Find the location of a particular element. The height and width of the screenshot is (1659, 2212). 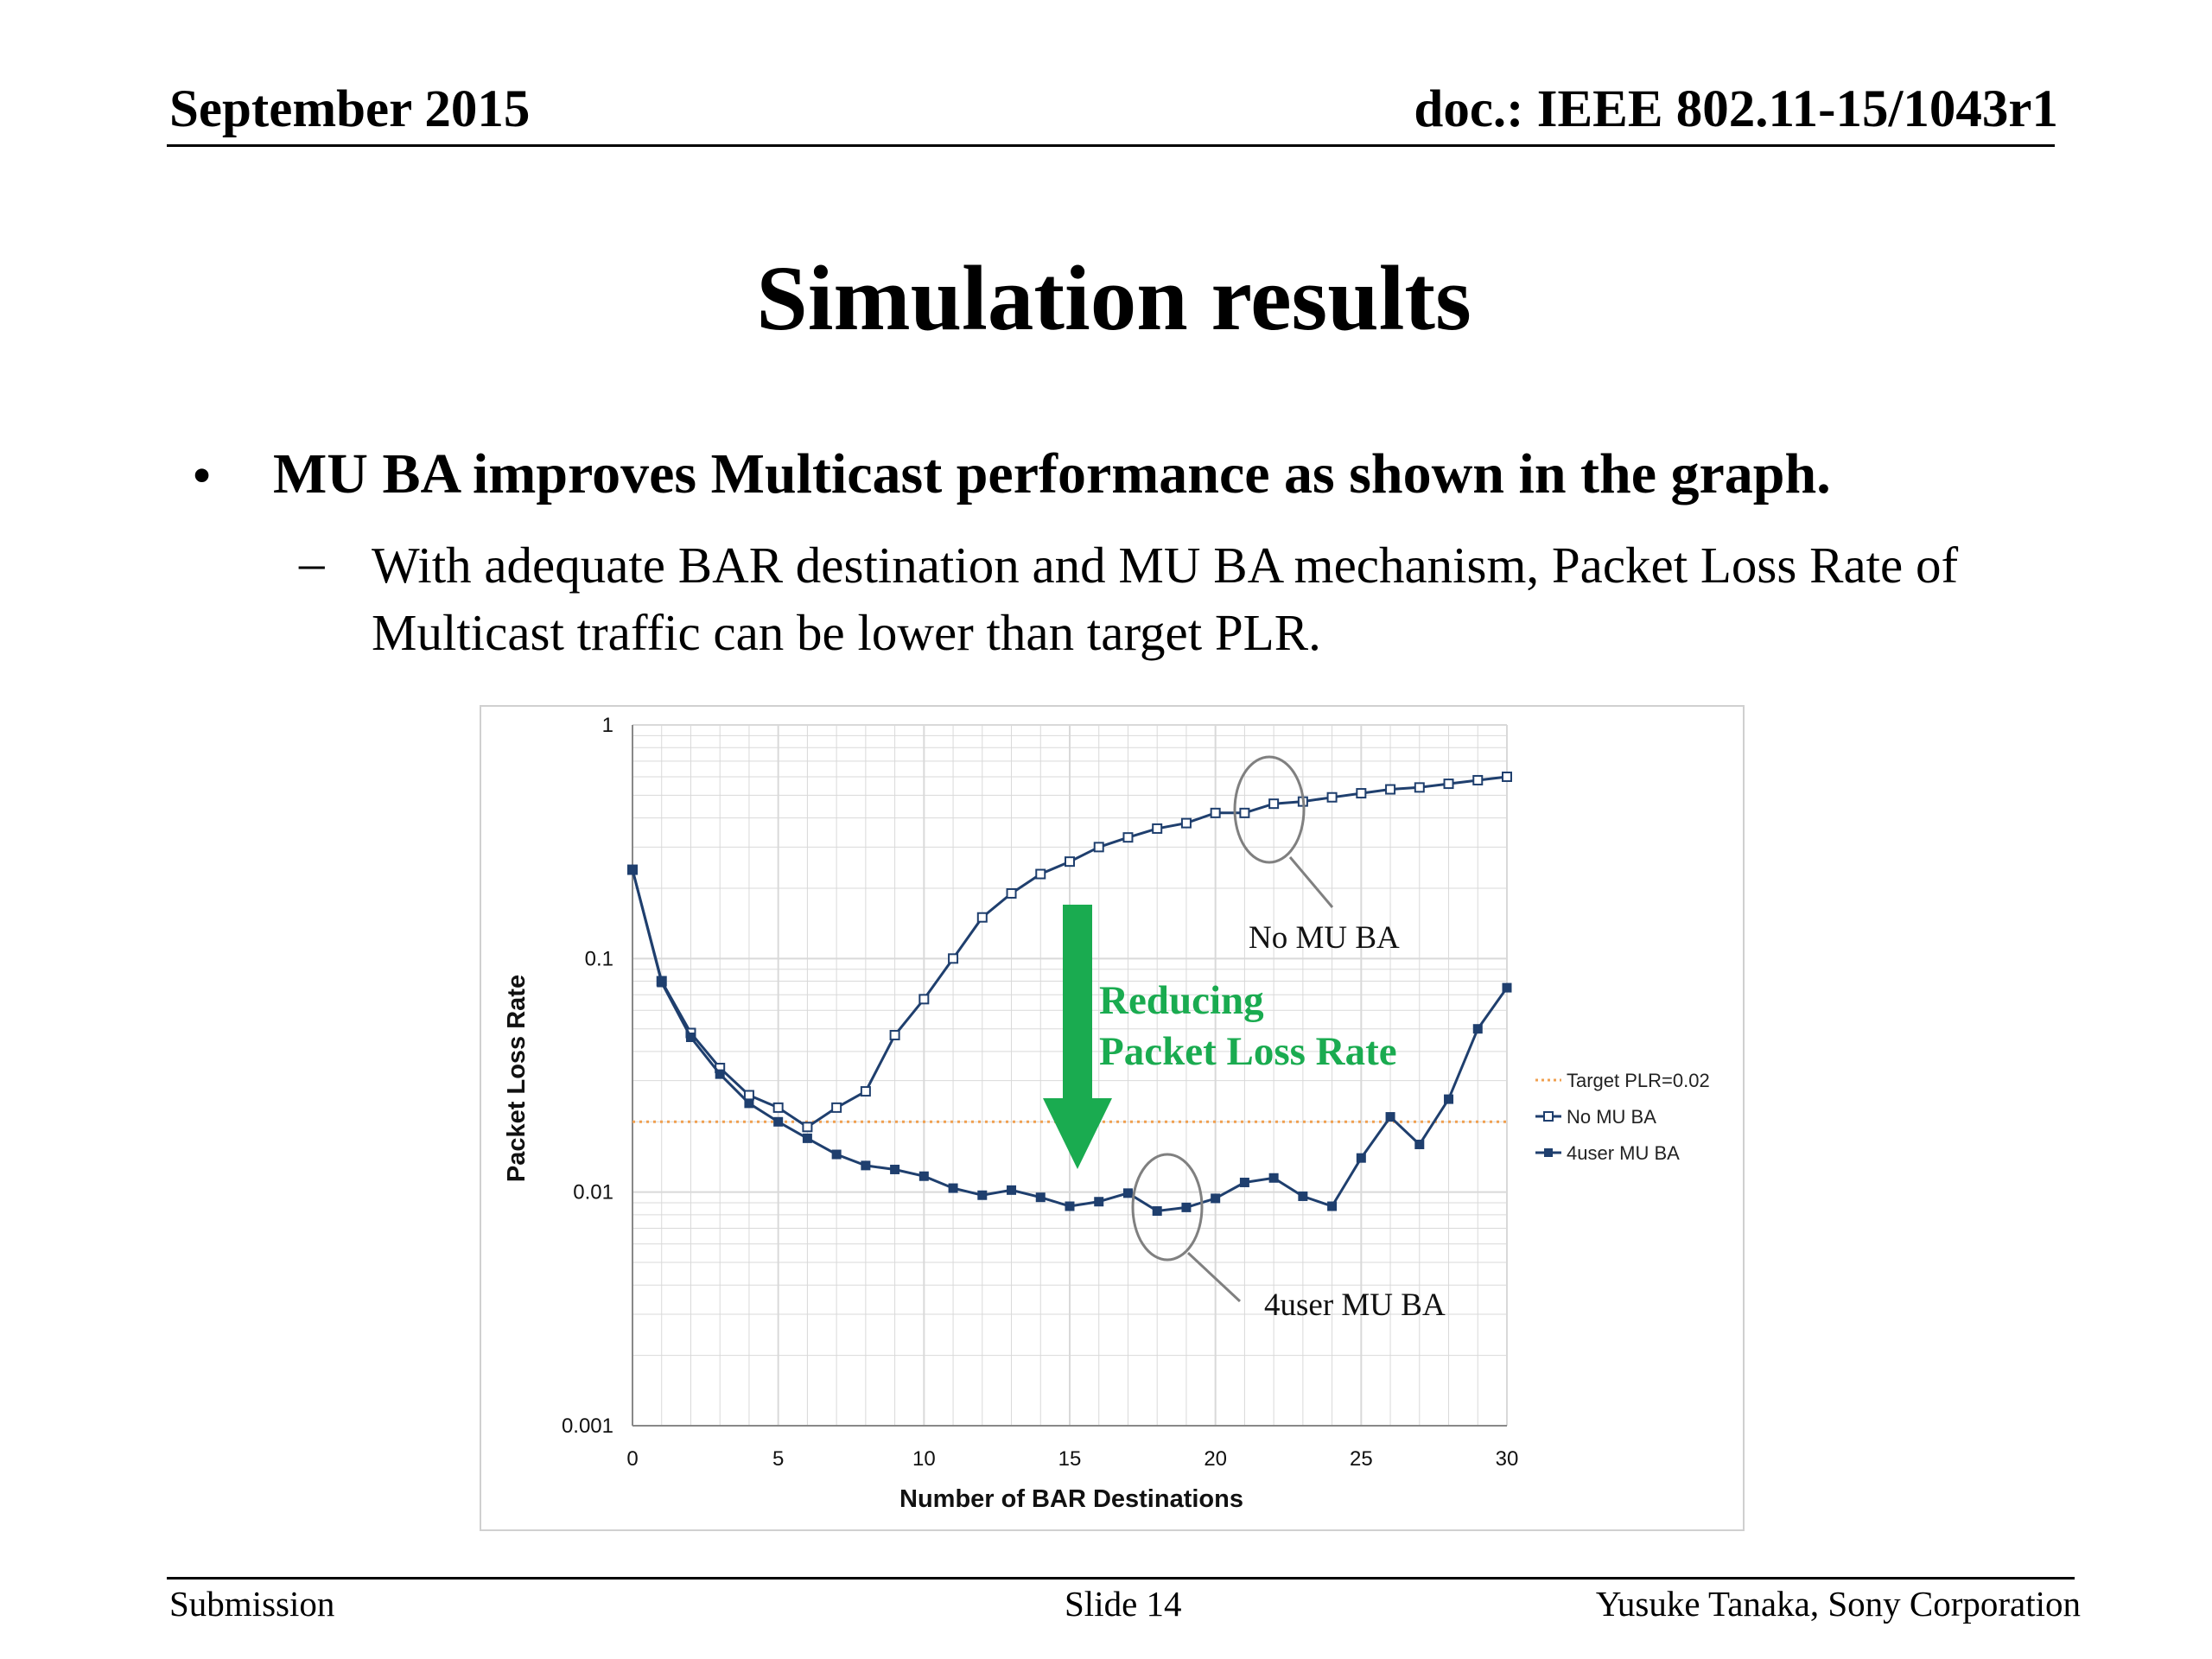

legend-label: Target PLR=0.02 is located at coordinates (1638, 1080).